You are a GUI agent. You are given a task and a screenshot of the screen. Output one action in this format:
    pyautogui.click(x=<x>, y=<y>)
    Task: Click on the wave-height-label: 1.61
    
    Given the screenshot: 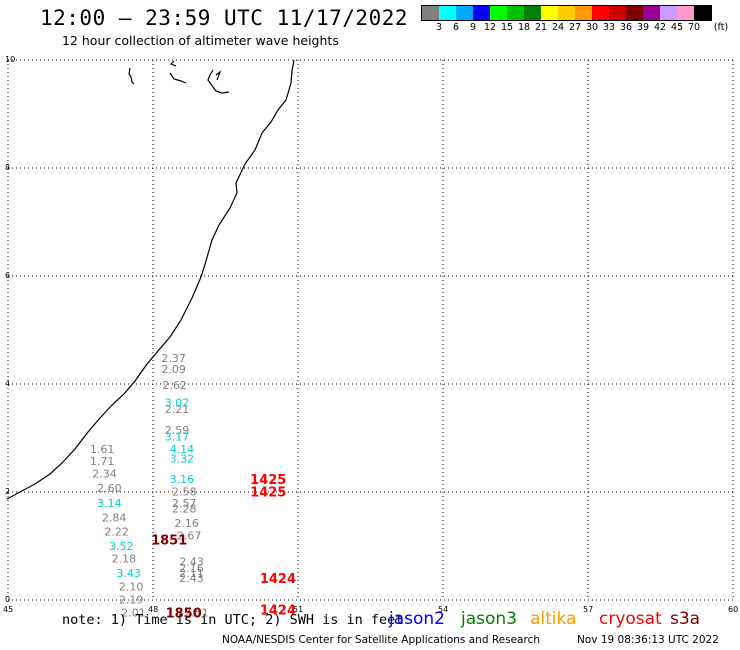 What is the action you would take?
    pyautogui.click(x=102, y=449)
    